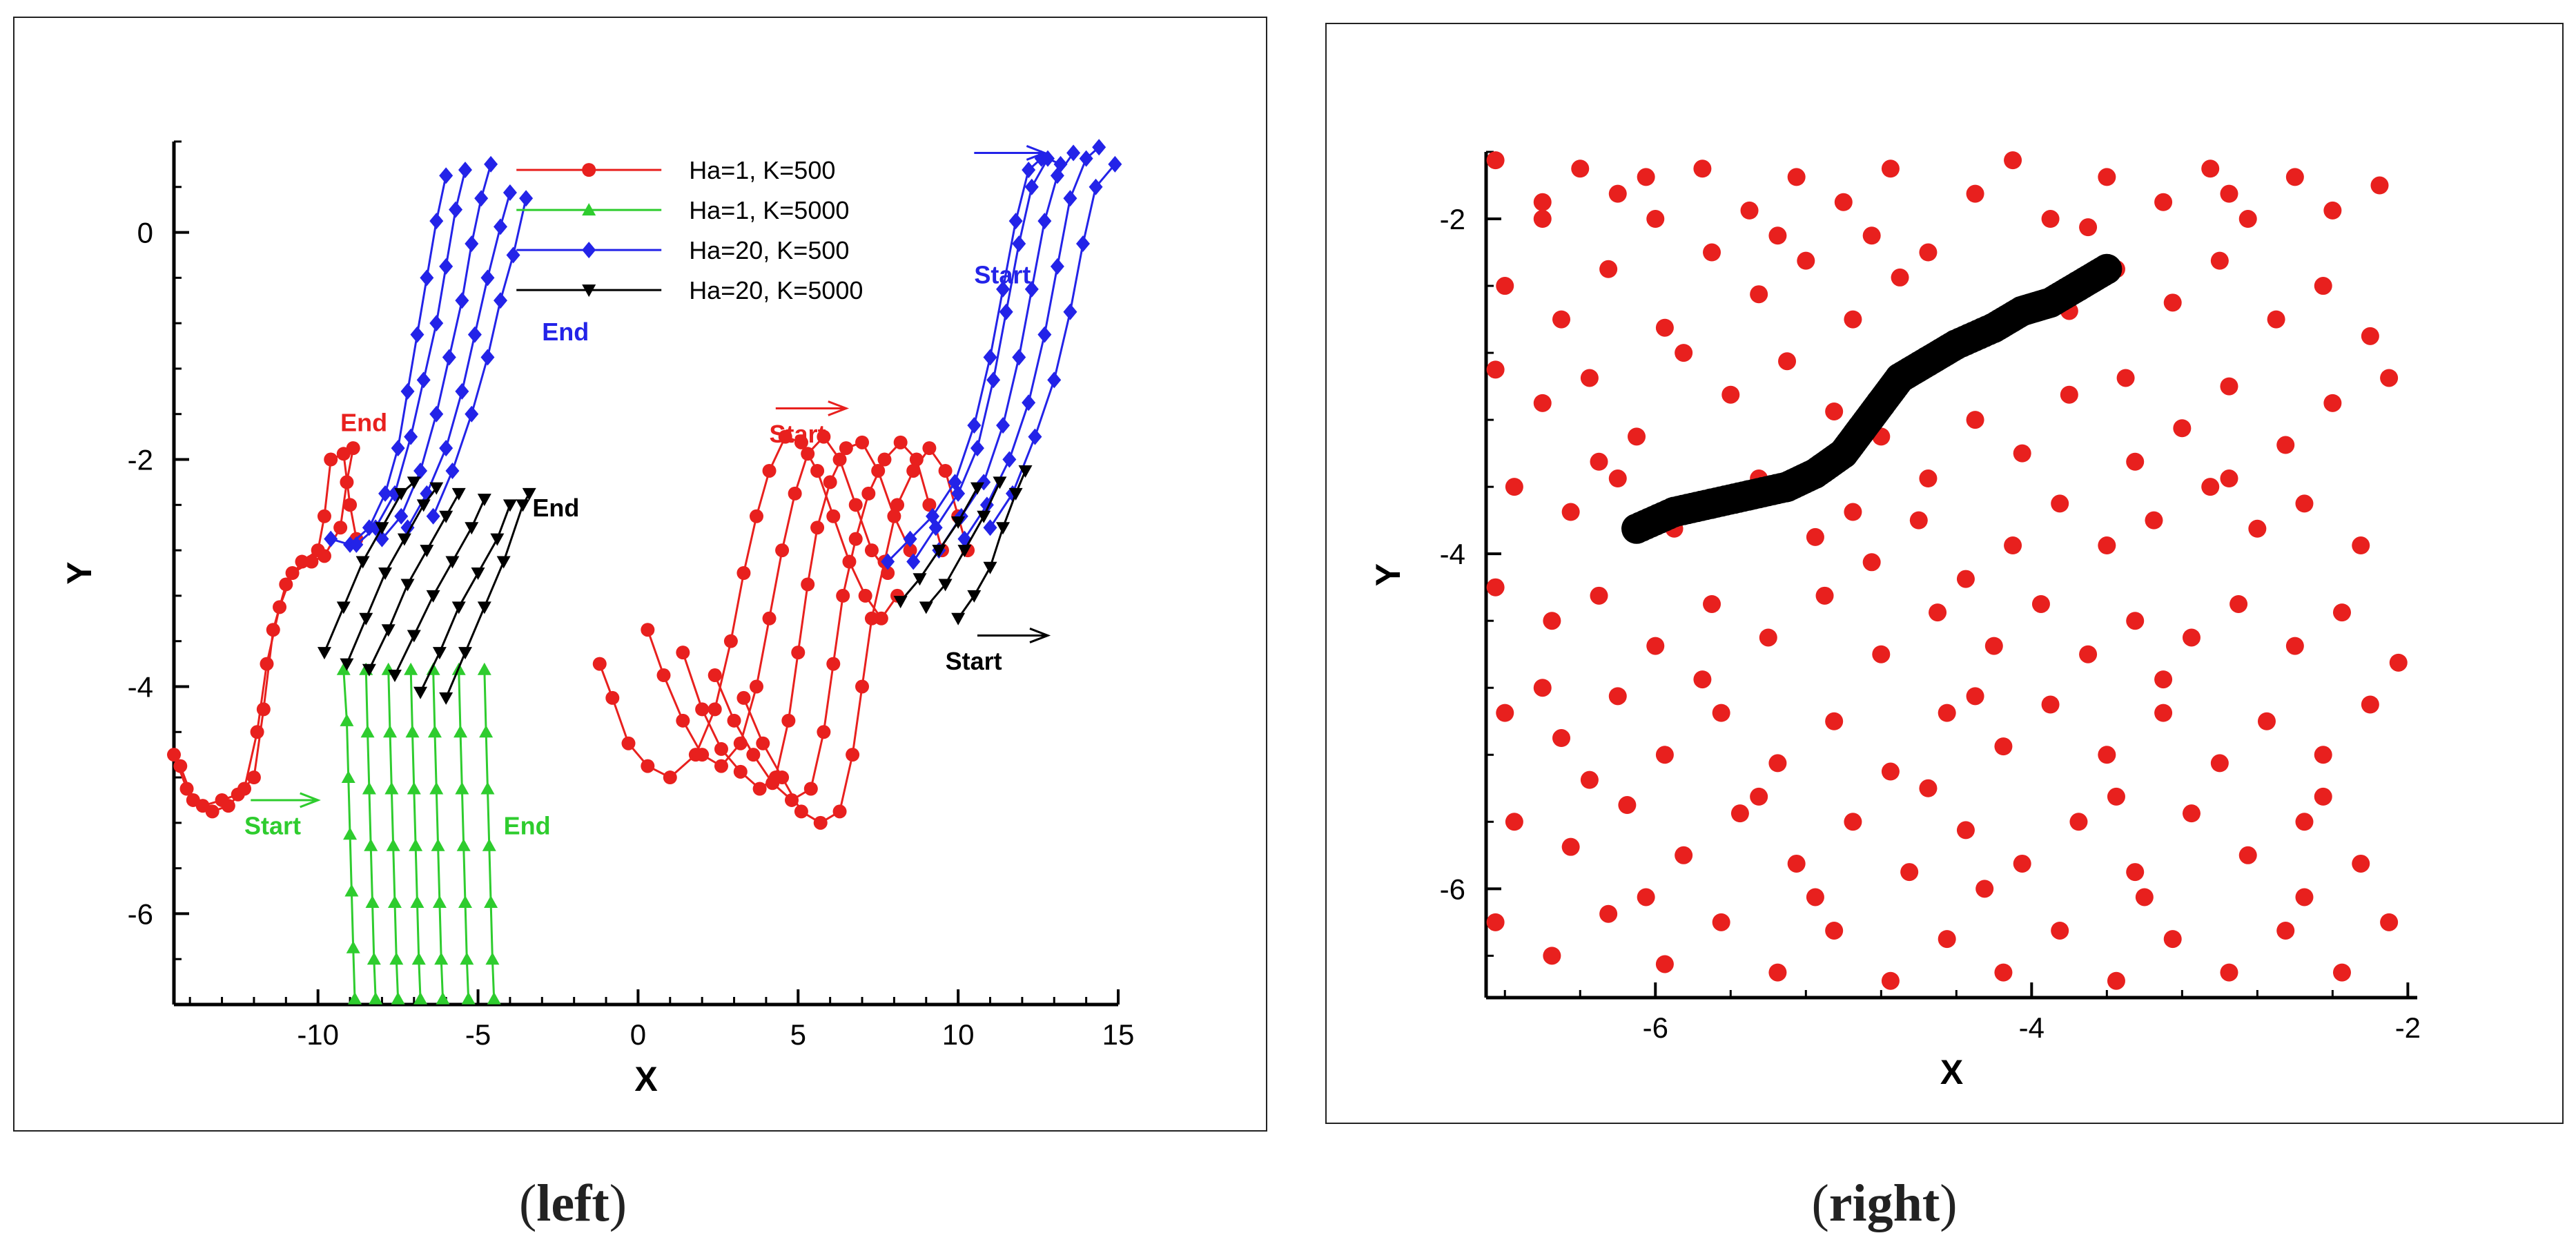 The height and width of the screenshot is (1251, 2576). Describe the element at coordinates (1655, 1027) in the screenshot. I see `x-tick-label: -6` at that location.